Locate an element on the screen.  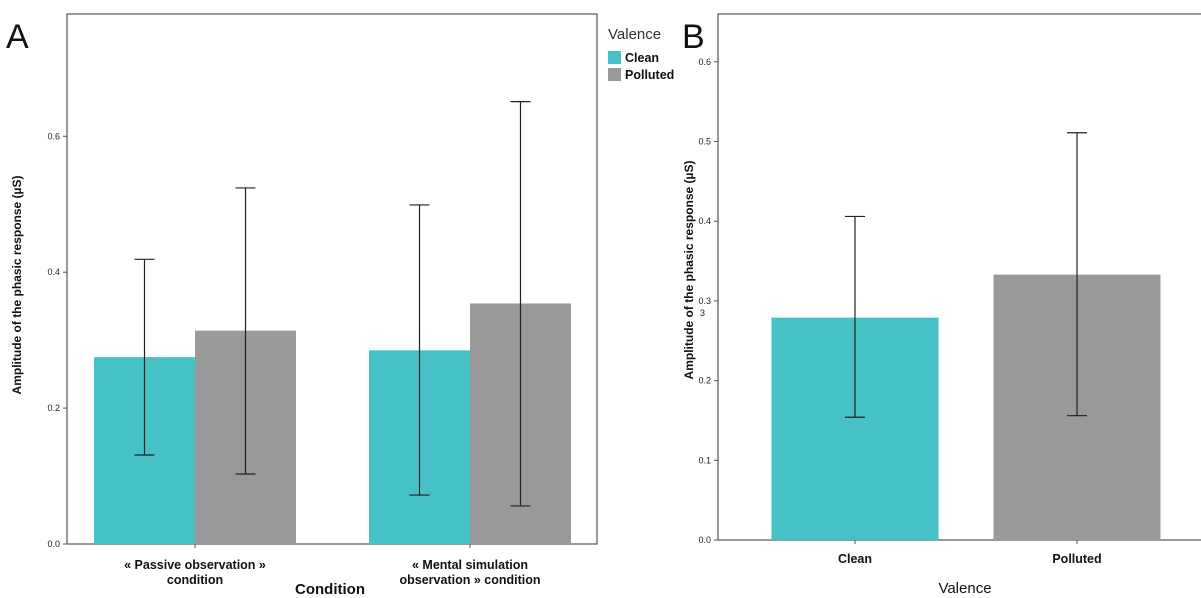
panel-b-y-ticks: 0.0 0.1 0.2 0.3 3 0.4 0.5 0.6 is located at coordinates (708, 301).